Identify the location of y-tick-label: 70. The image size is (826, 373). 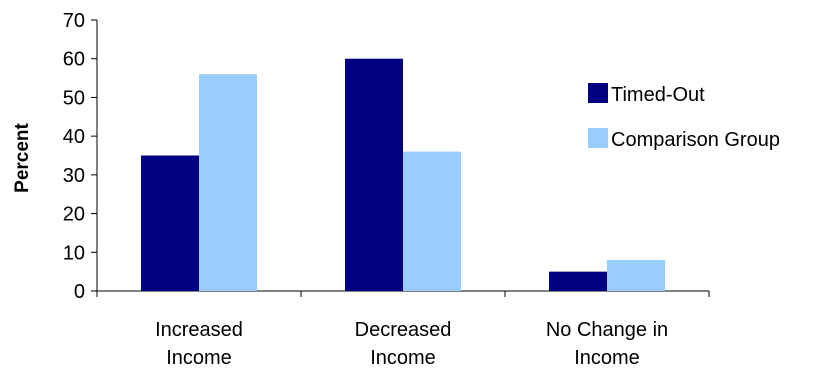
(74, 21).